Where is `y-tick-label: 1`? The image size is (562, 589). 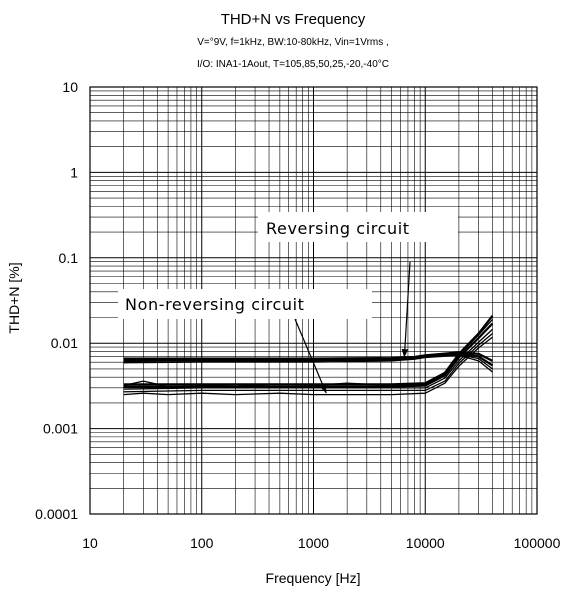 y-tick-label: 1 is located at coordinates (74, 172).